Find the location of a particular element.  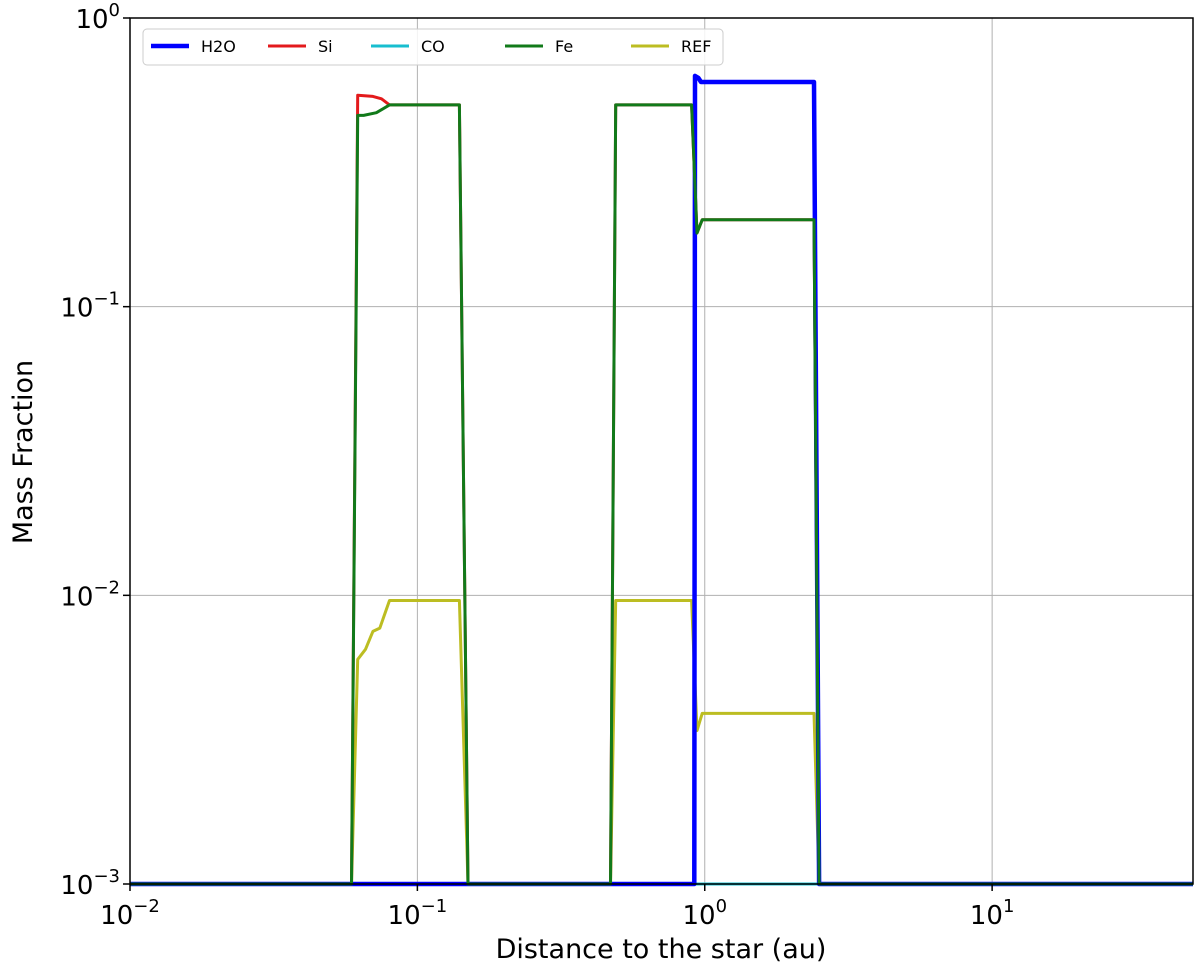

legend-box is located at coordinates (433, 47).